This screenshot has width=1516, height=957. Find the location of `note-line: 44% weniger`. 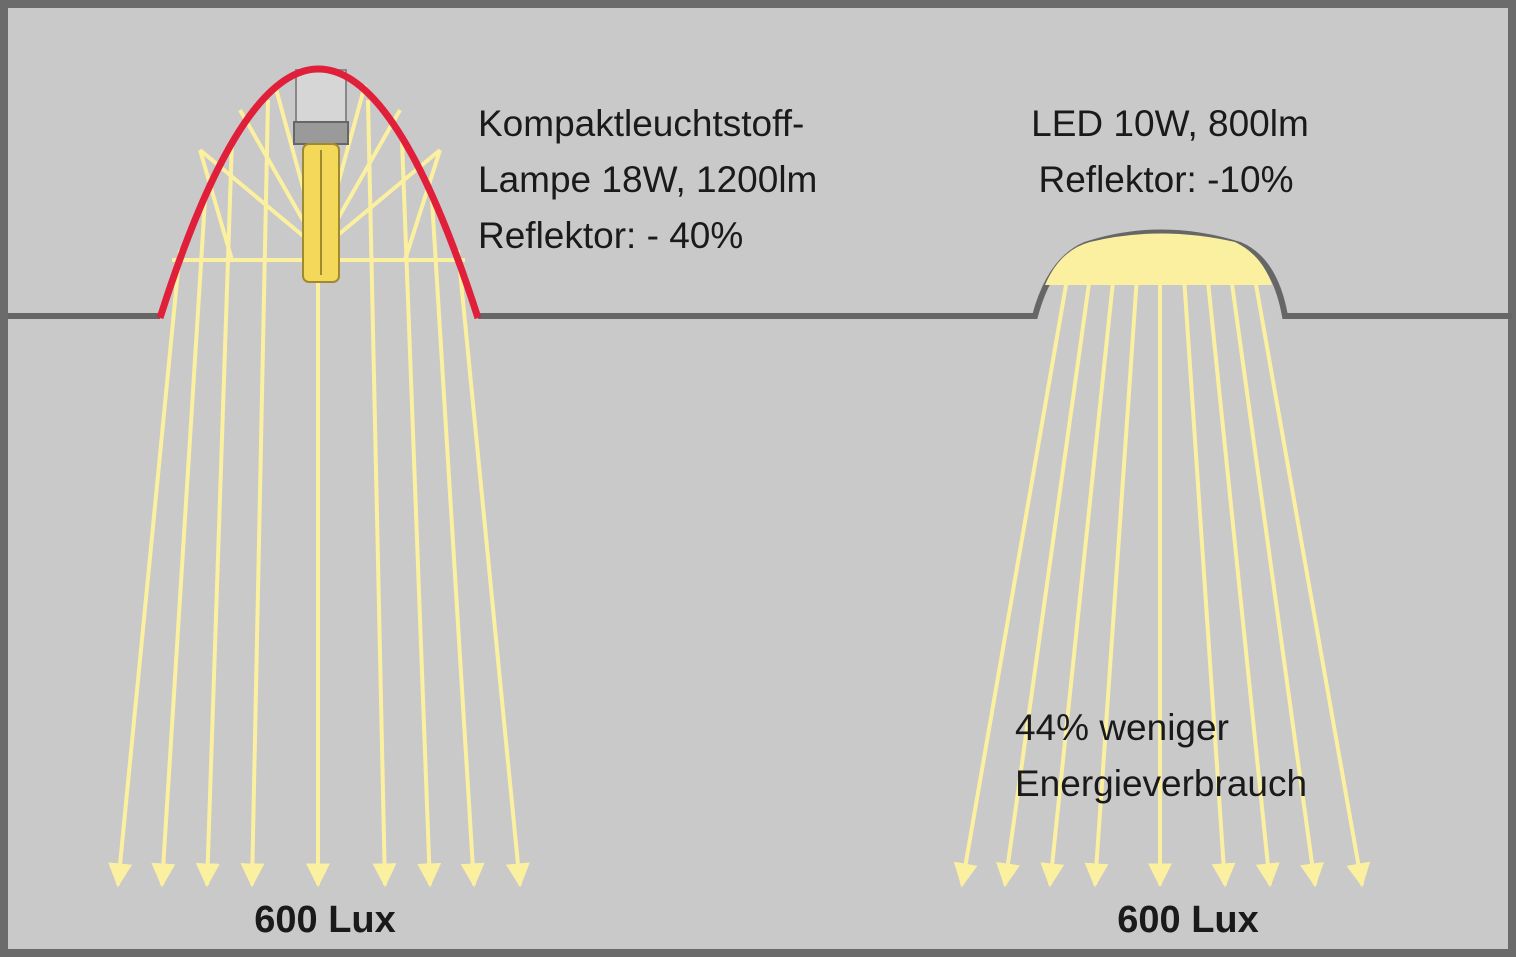

note-line: 44% weniger is located at coordinates (1122, 727).